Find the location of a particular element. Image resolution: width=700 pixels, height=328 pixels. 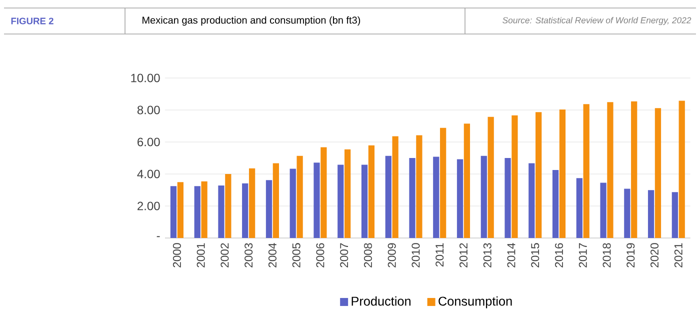

x-tick-label: 2012 is located at coordinates (463, 255).